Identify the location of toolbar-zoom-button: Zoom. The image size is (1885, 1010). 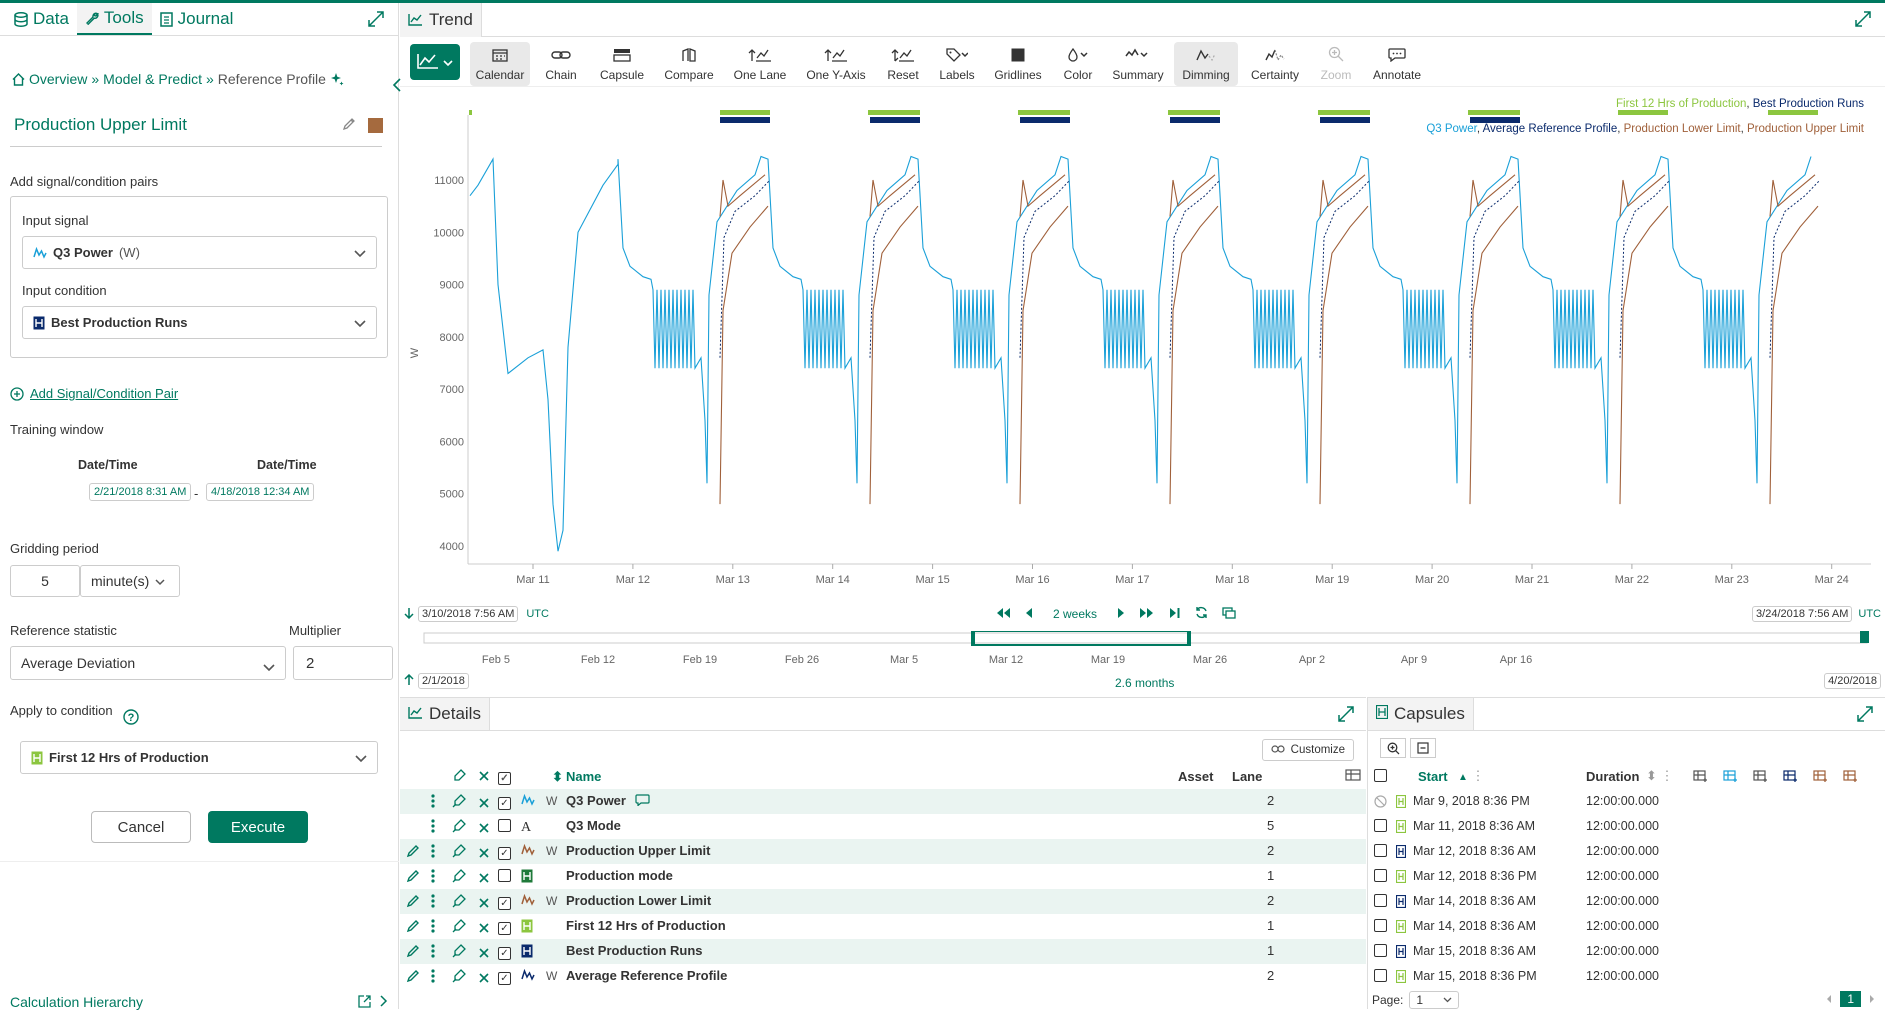
(1336, 64).